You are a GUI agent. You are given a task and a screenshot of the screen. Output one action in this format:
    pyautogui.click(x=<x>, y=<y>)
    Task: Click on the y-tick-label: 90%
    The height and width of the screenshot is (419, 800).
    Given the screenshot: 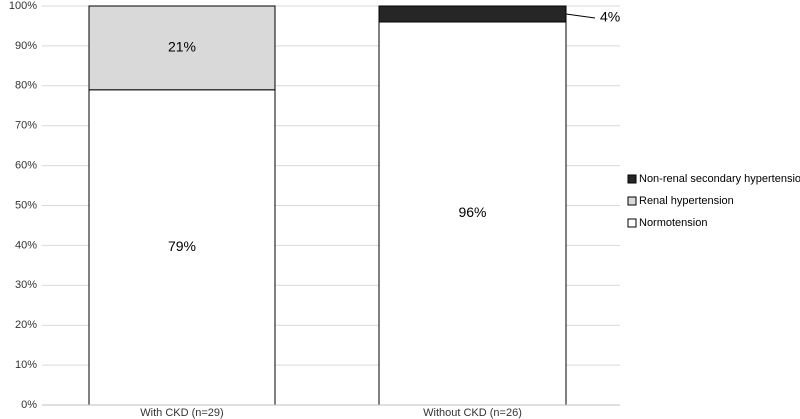 What is the action you would take?
    pyautogui.click(x=26, y=46)
    